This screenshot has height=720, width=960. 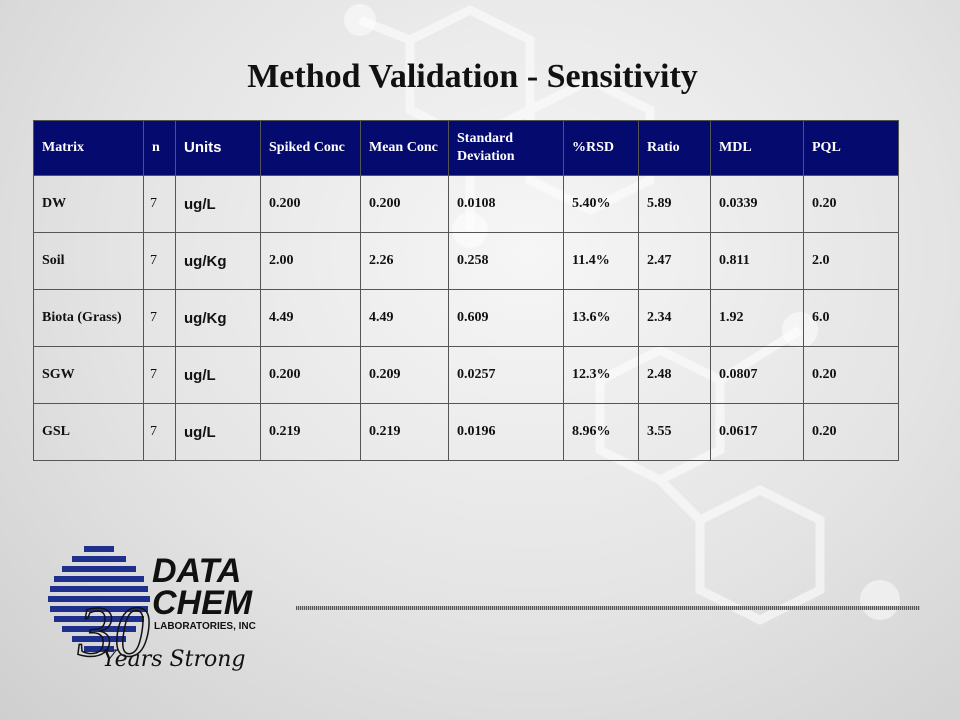 I want to click on logo-line-chem: CHEM, so click(x=202, y=603).